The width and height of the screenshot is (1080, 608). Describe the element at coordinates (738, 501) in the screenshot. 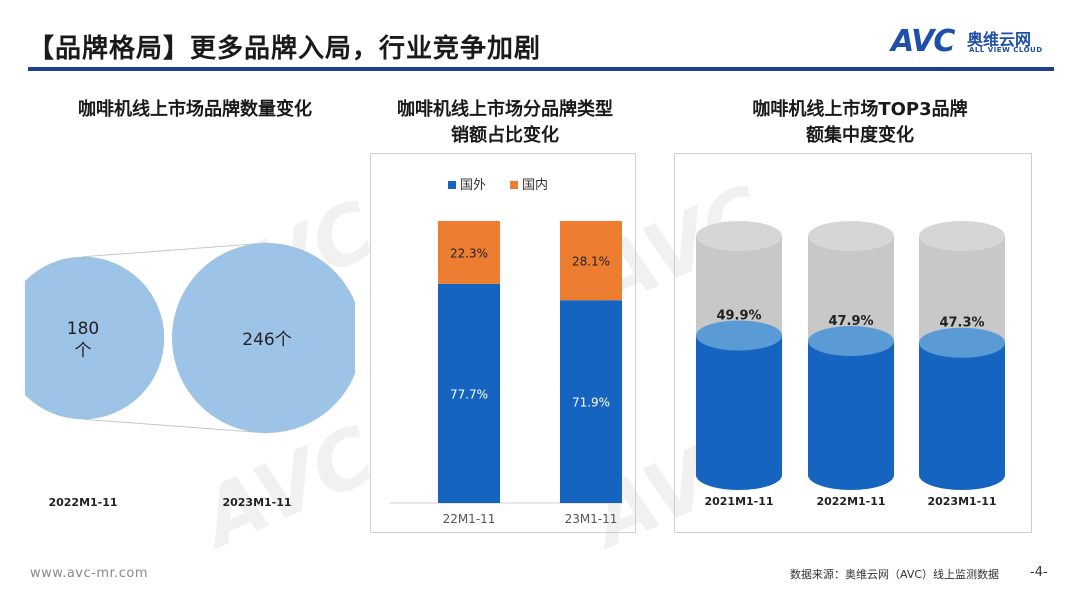

I see `x-tick-label: 2021M1-11` at that location.